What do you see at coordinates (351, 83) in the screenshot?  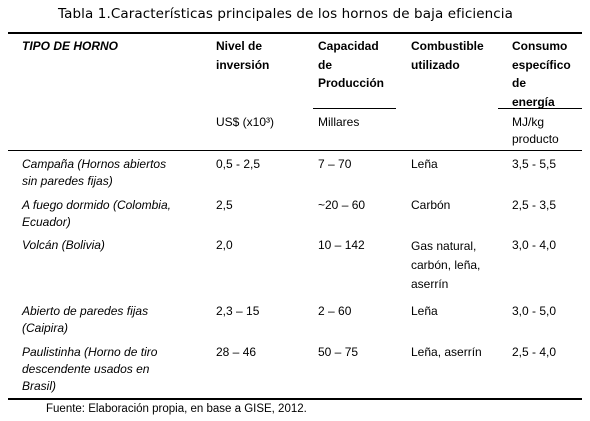 I see `header-capacidad-line: Producción` at bounding box center [351, 83].